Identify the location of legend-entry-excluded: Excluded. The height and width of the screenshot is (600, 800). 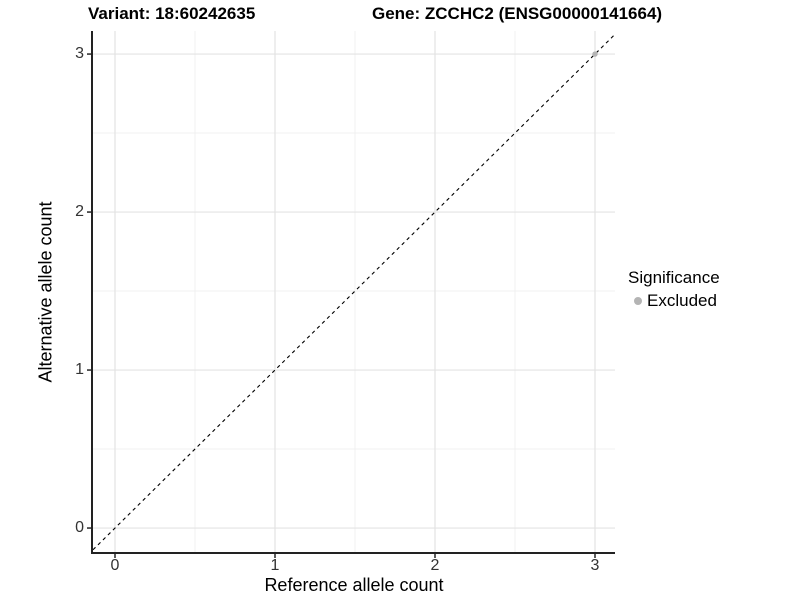
(674, 301).